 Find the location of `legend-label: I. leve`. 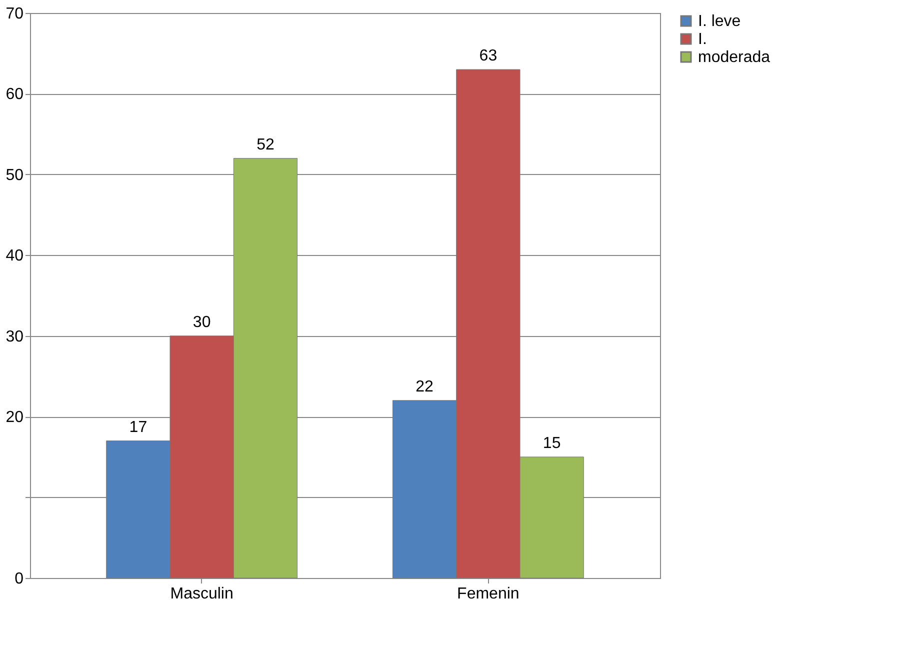

legend-label: I. leve is located at coordinates (719, 21).